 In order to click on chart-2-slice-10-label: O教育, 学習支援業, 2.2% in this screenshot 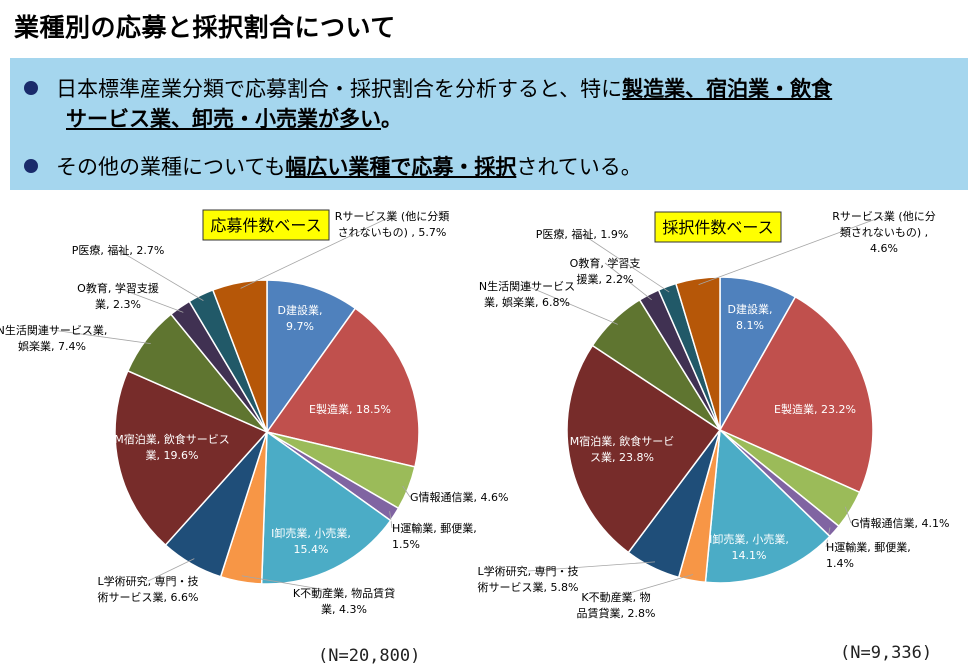, I will do `click(605, 271)`.